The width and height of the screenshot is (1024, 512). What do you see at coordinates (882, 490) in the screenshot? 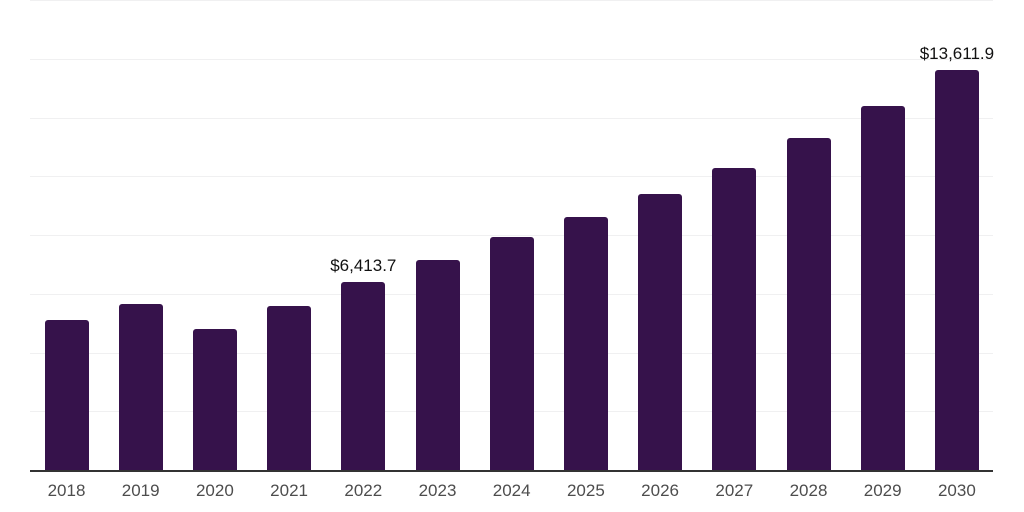
I see `x-tick-2029: 2029` at bounding box center [882, 490].